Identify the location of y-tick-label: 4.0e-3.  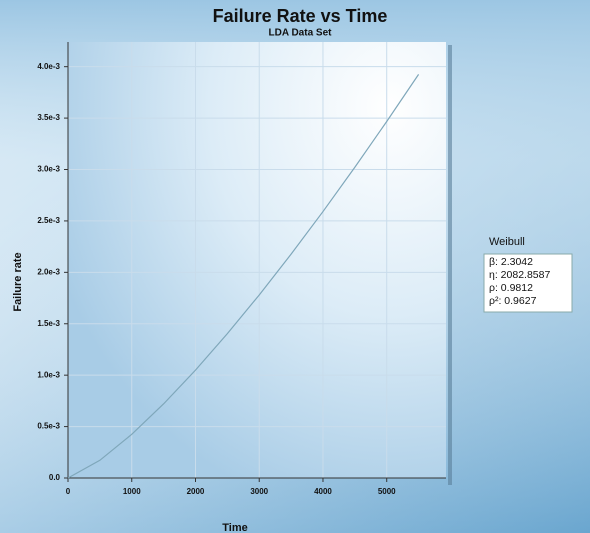
(48, 66).